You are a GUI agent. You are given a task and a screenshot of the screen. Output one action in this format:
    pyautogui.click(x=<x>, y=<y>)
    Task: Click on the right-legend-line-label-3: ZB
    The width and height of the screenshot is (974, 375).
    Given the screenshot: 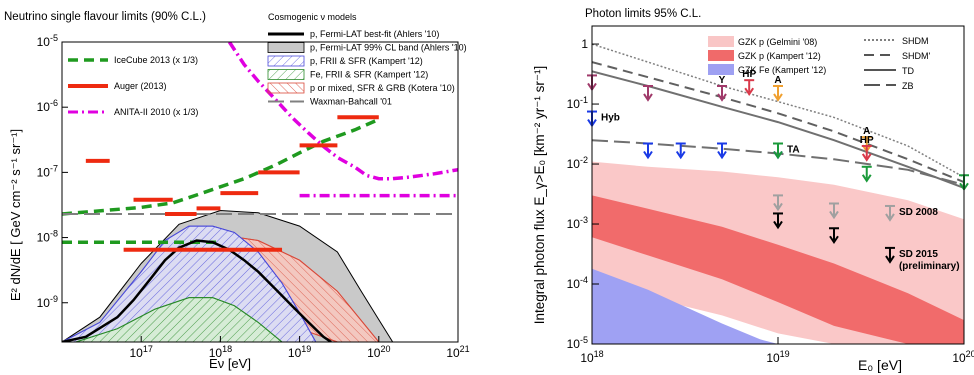 What is the action you would take?
    pyautogui.click(x=908, y=86)
    